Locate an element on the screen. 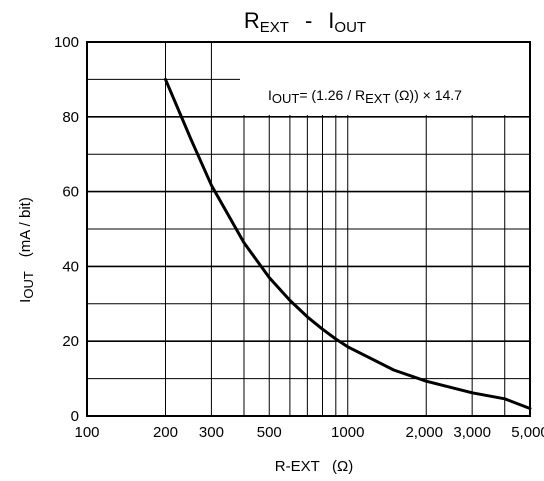 The height and width of the screenshot is (481, 544). title-i: I is located at coordinates (331, 20).